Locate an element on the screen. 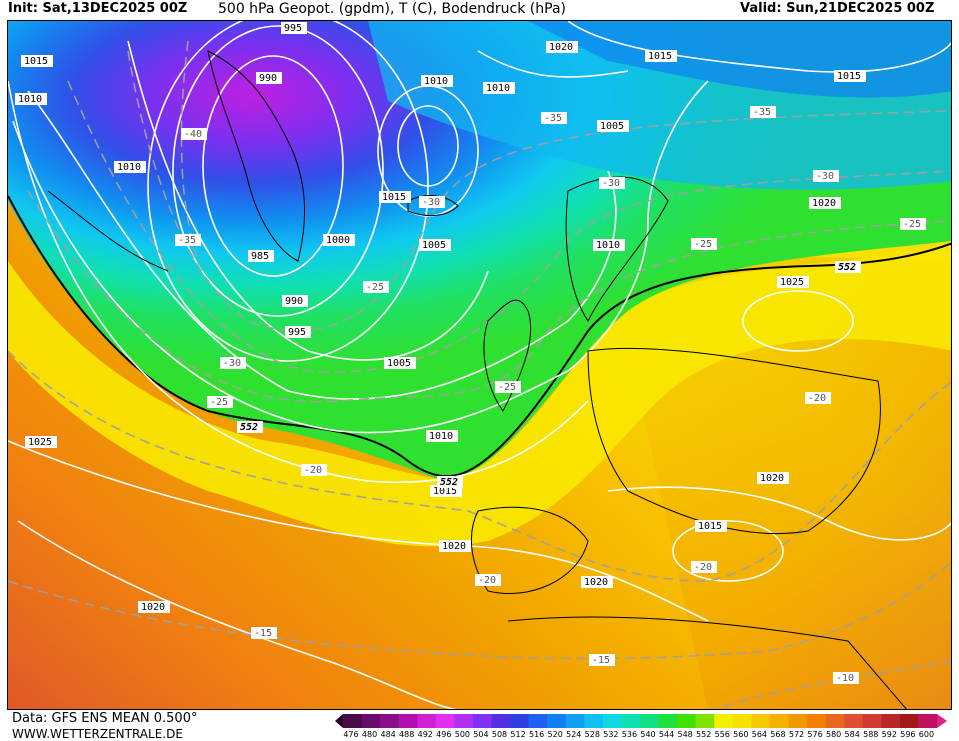  colorbar-tick-label: 476 is located at coordinates (351, 734).